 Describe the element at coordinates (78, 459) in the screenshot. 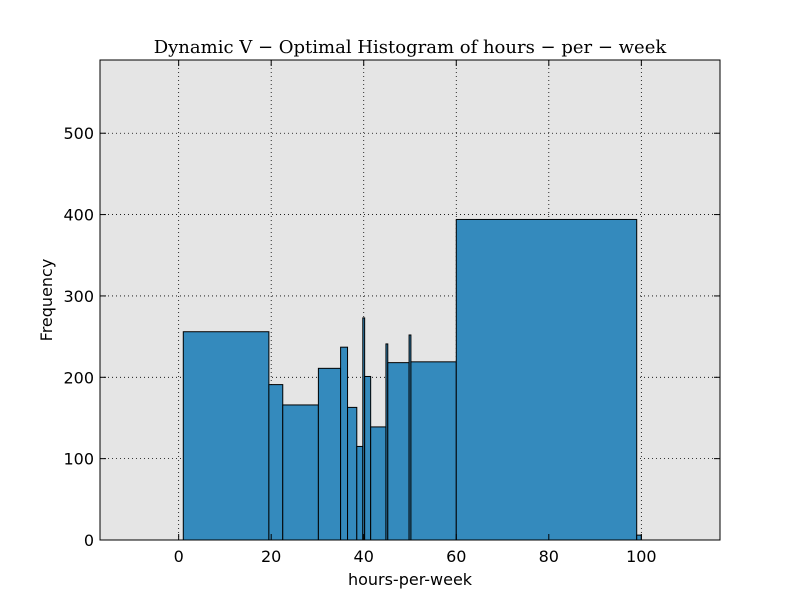

I see `y-tick-label: 100` at that location.